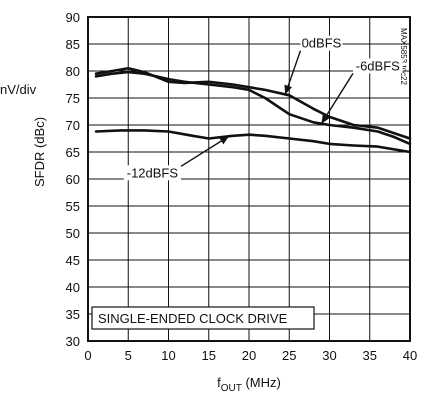  What do you see at coordinates (289, 355) in the screenshot?
I see `x-tick-label: 25` at bounding box center [289, 355].